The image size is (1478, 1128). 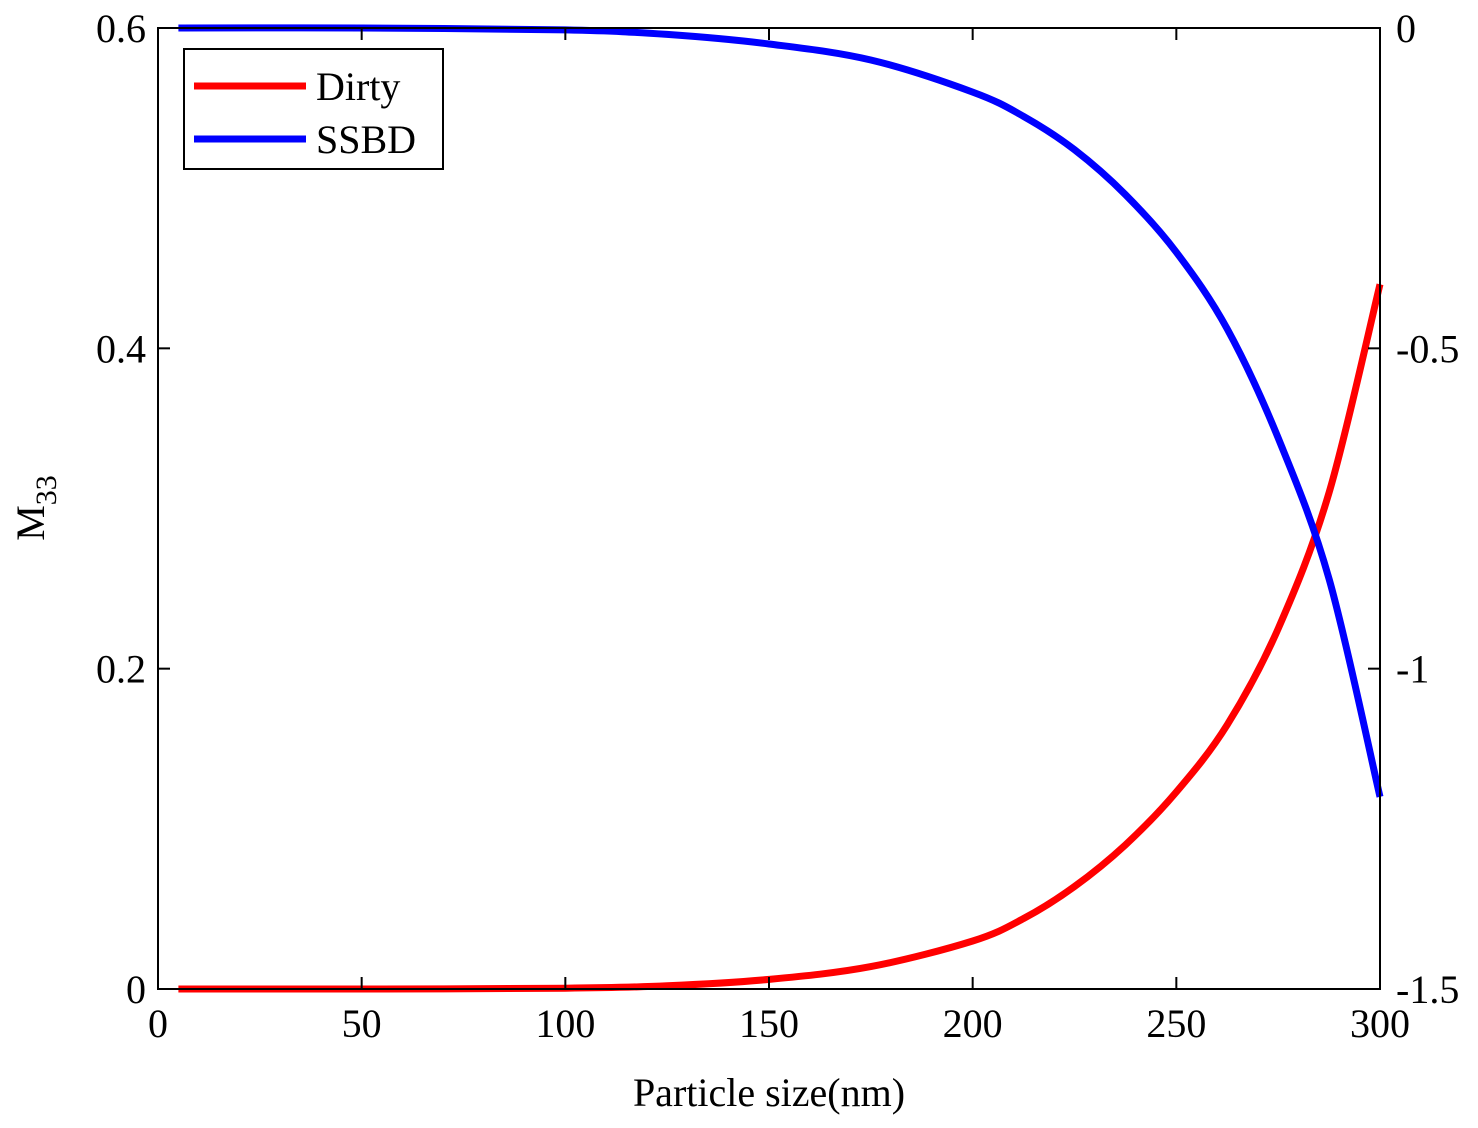 What do you see at coordinates (30, 523) in the screenshot?
I see `y-axis-label-main: M` at bounding box center [30, 523].